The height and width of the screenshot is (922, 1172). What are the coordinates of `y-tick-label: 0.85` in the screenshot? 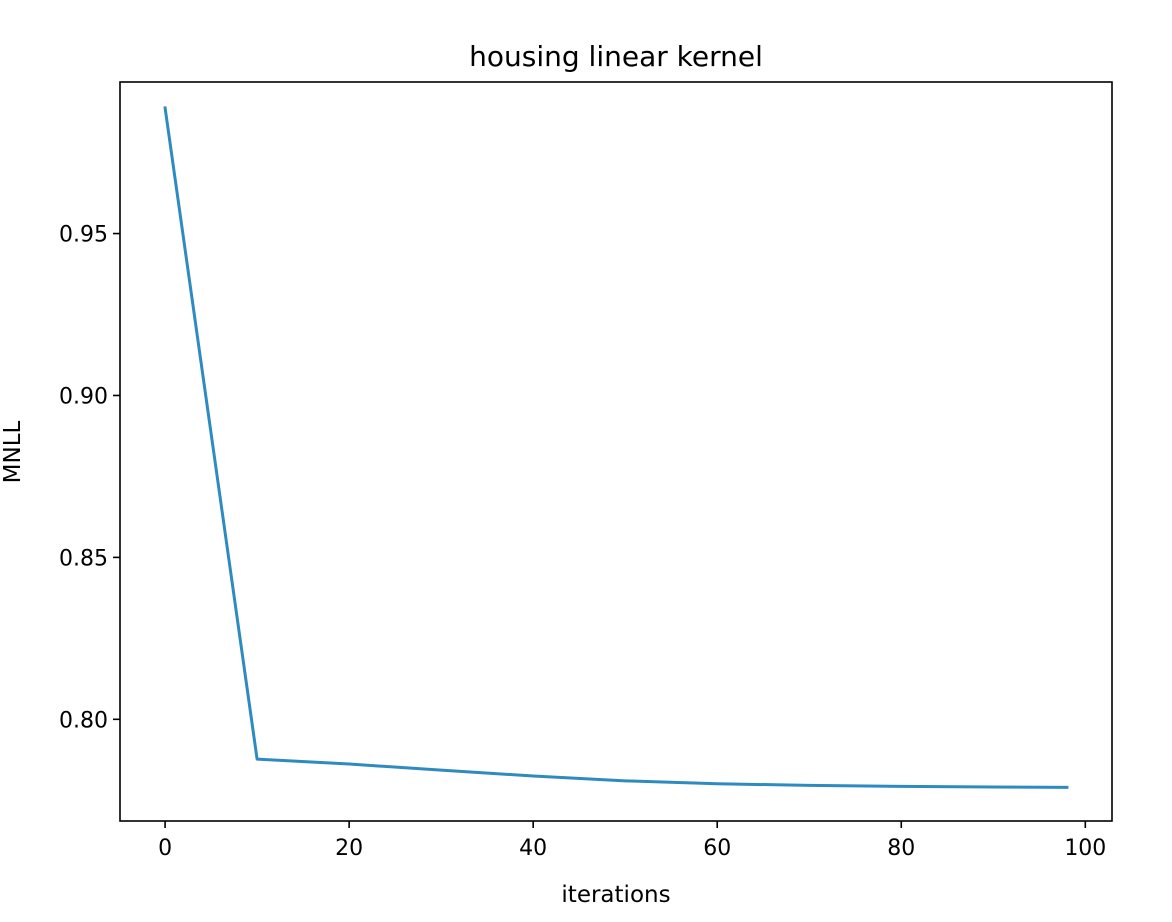 It's located at (83, 558).